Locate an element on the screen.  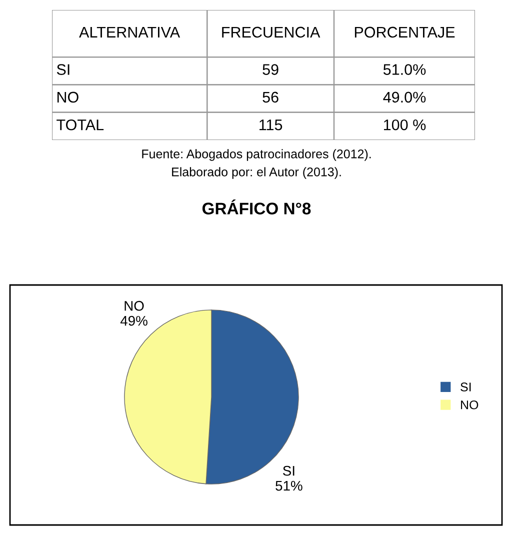
source-note: Fuente: Abogados patrocinadores (2012). is located at coordinates (256, 155).